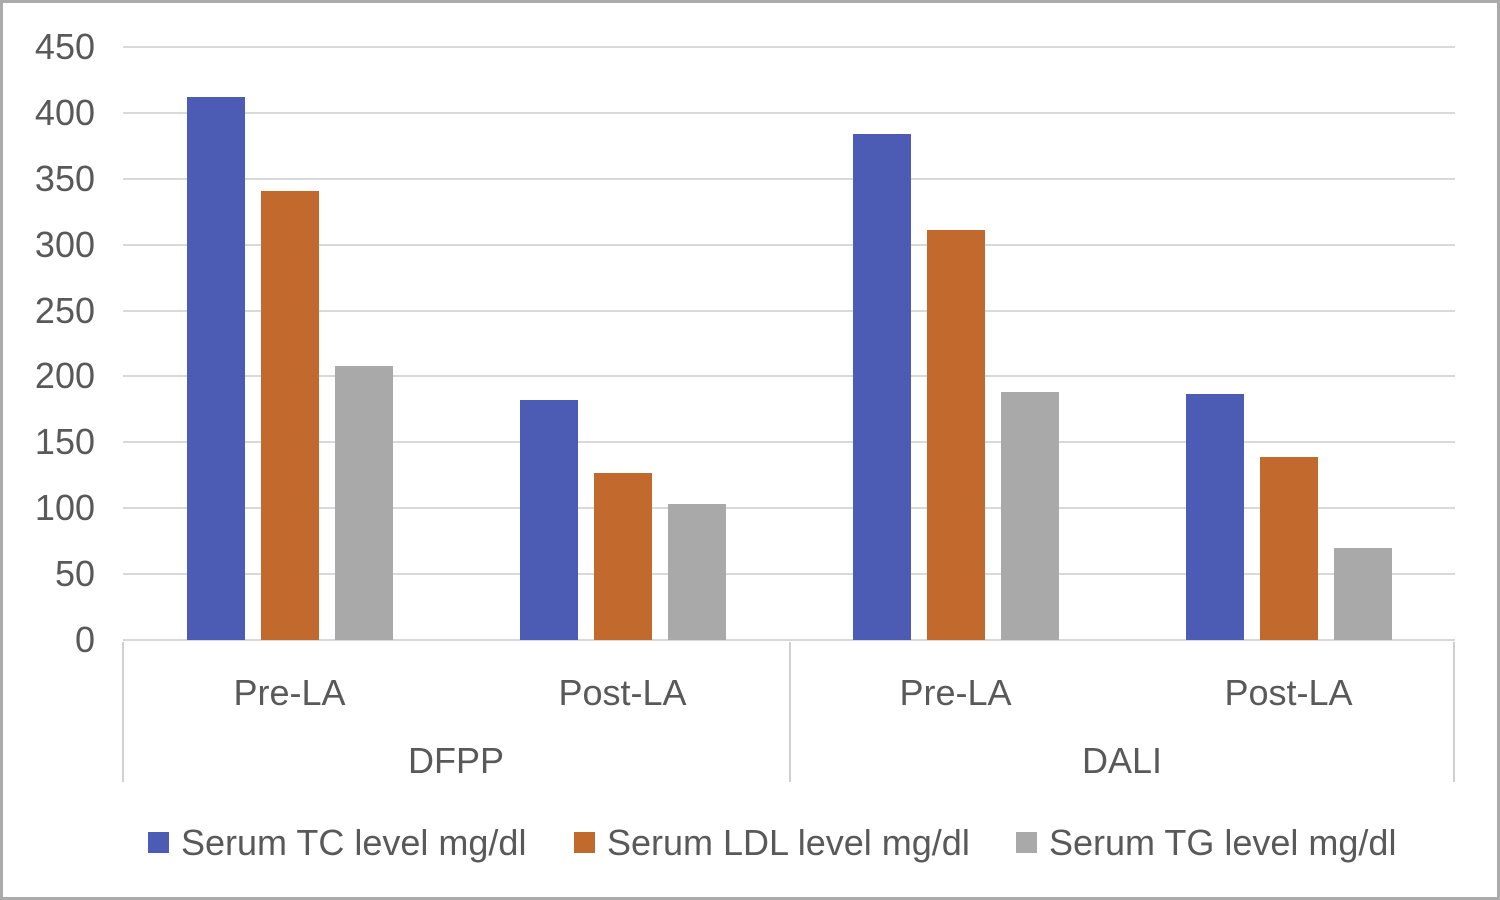 This screenshot has width=1500, height=900. What do you see at coordinates (1122, 760) in the screenshot?
I see `group-label: DALI` at bounding box center [1122, 760].